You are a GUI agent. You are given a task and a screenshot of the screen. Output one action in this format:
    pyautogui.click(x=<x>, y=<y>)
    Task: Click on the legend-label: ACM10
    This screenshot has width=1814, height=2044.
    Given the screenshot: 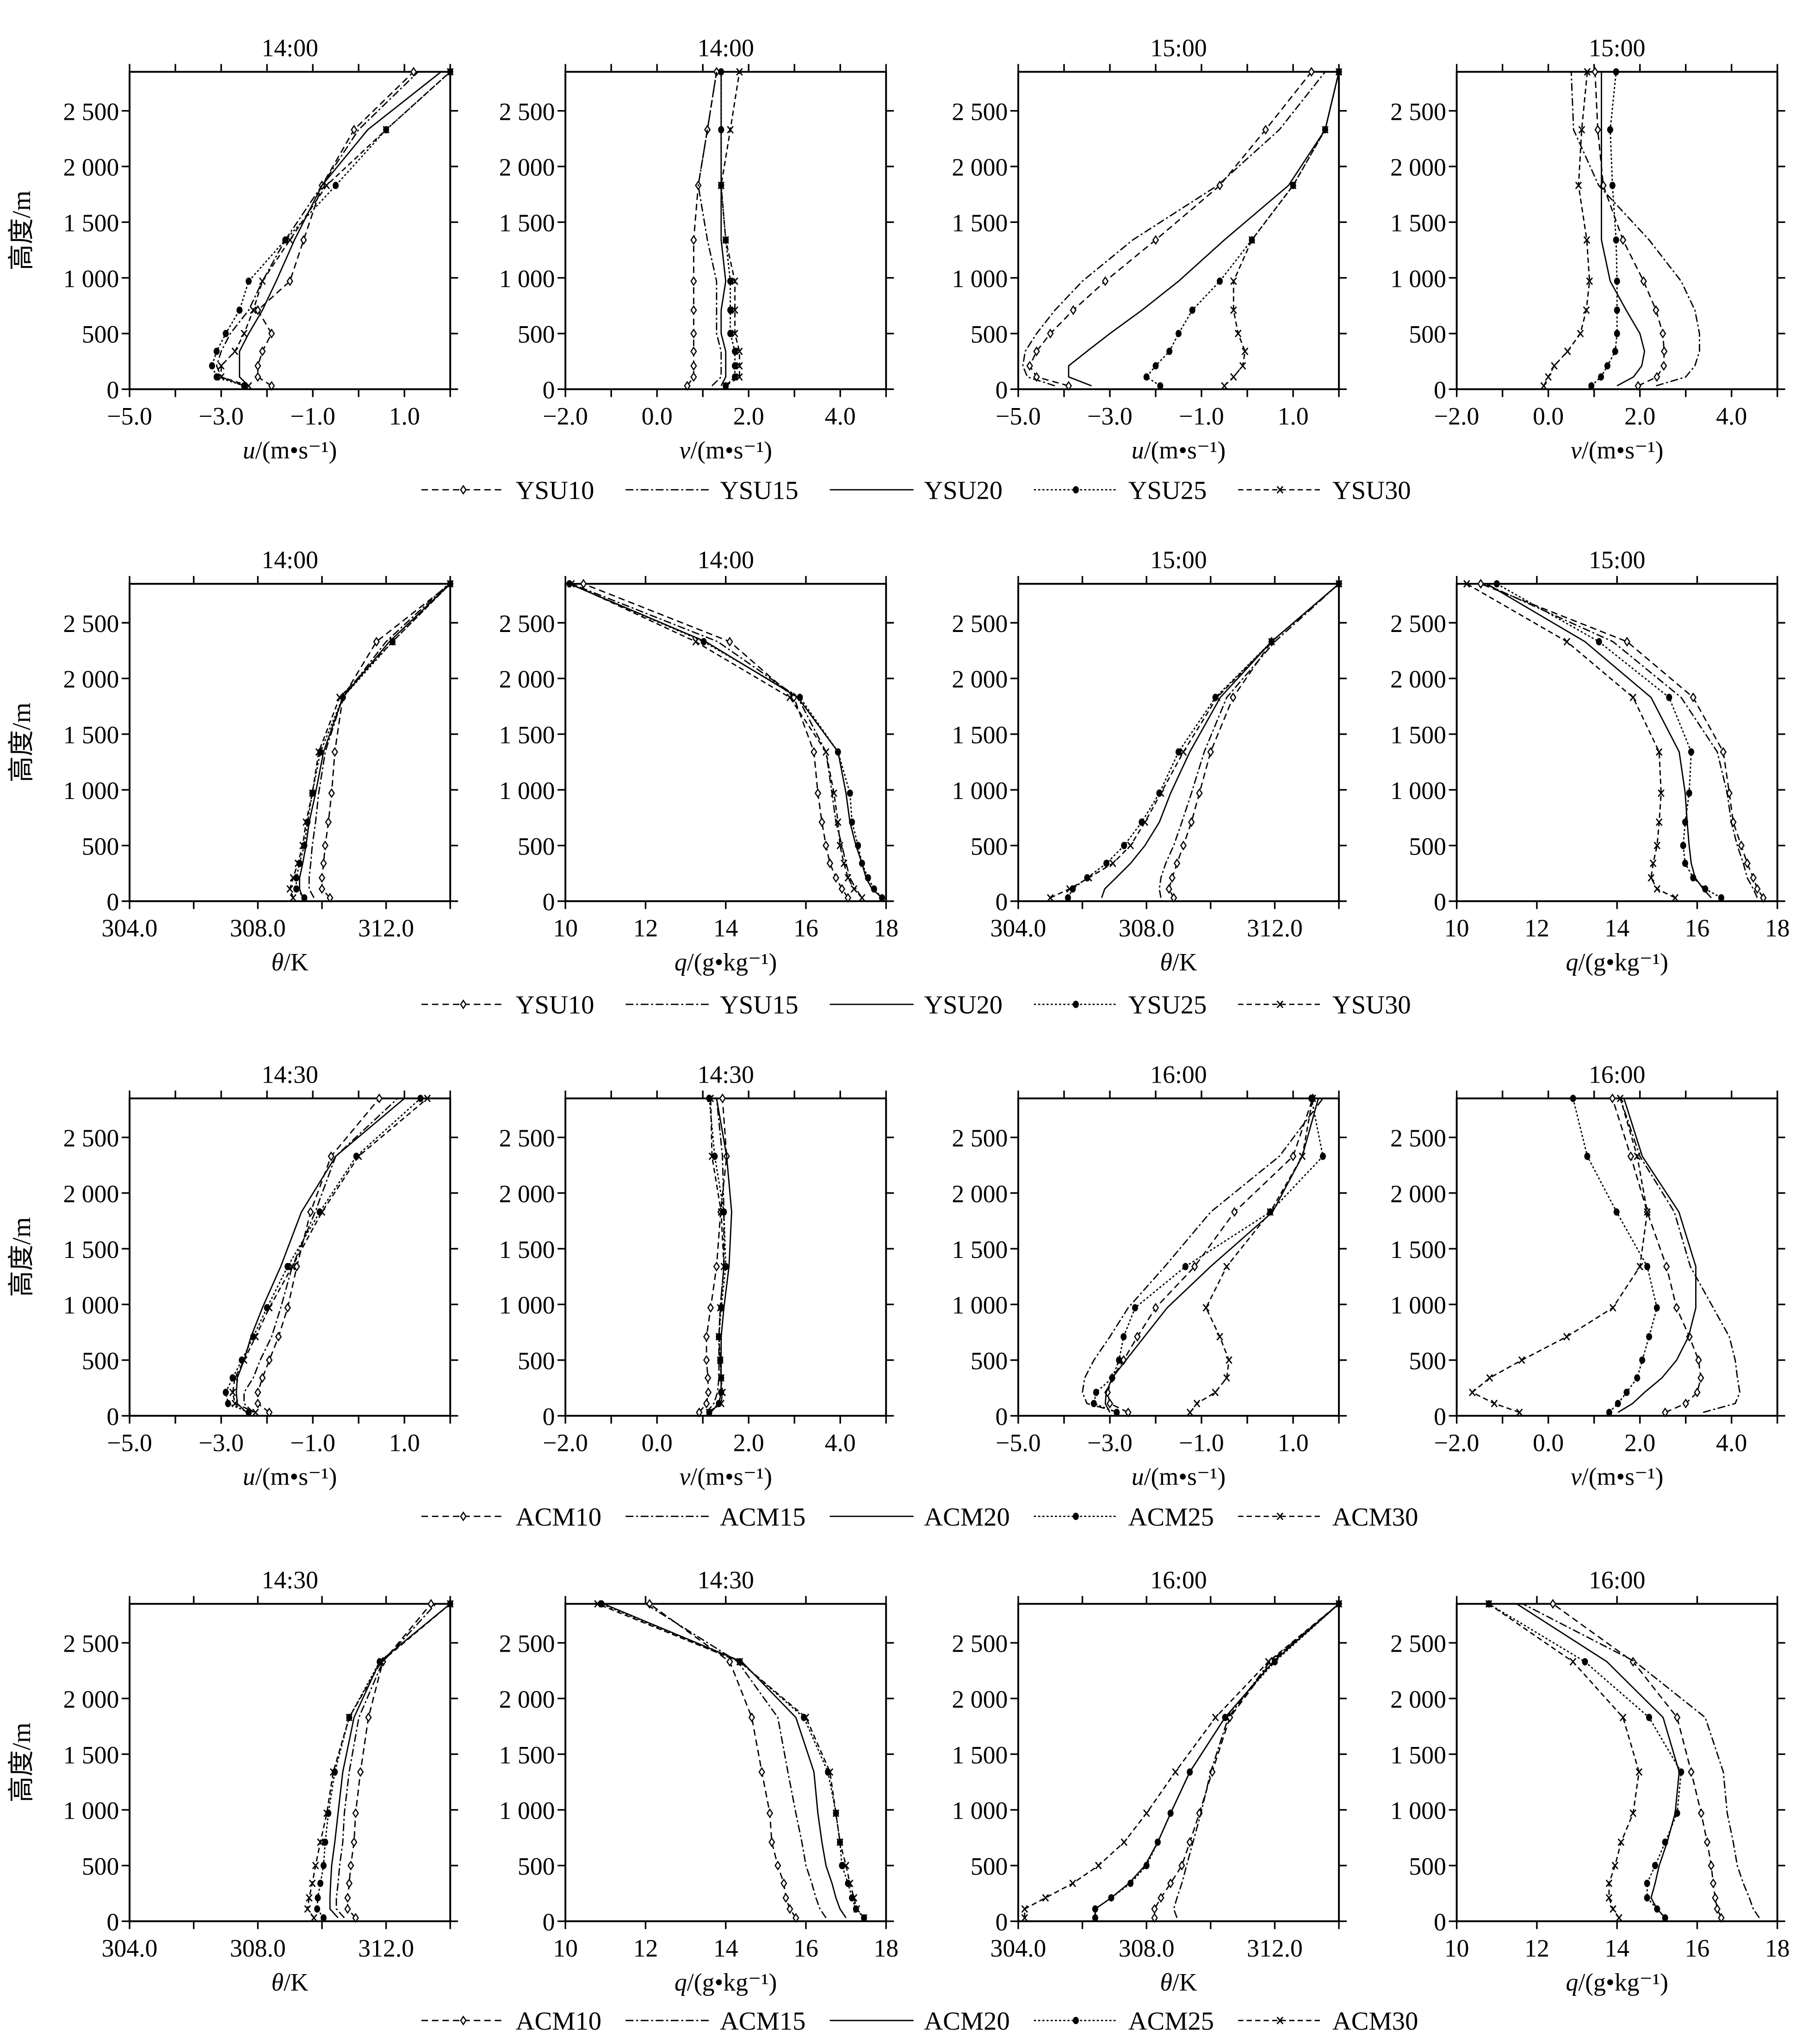 What is the action you would take?
    pyautogui.click(x=558, y=2022)
    